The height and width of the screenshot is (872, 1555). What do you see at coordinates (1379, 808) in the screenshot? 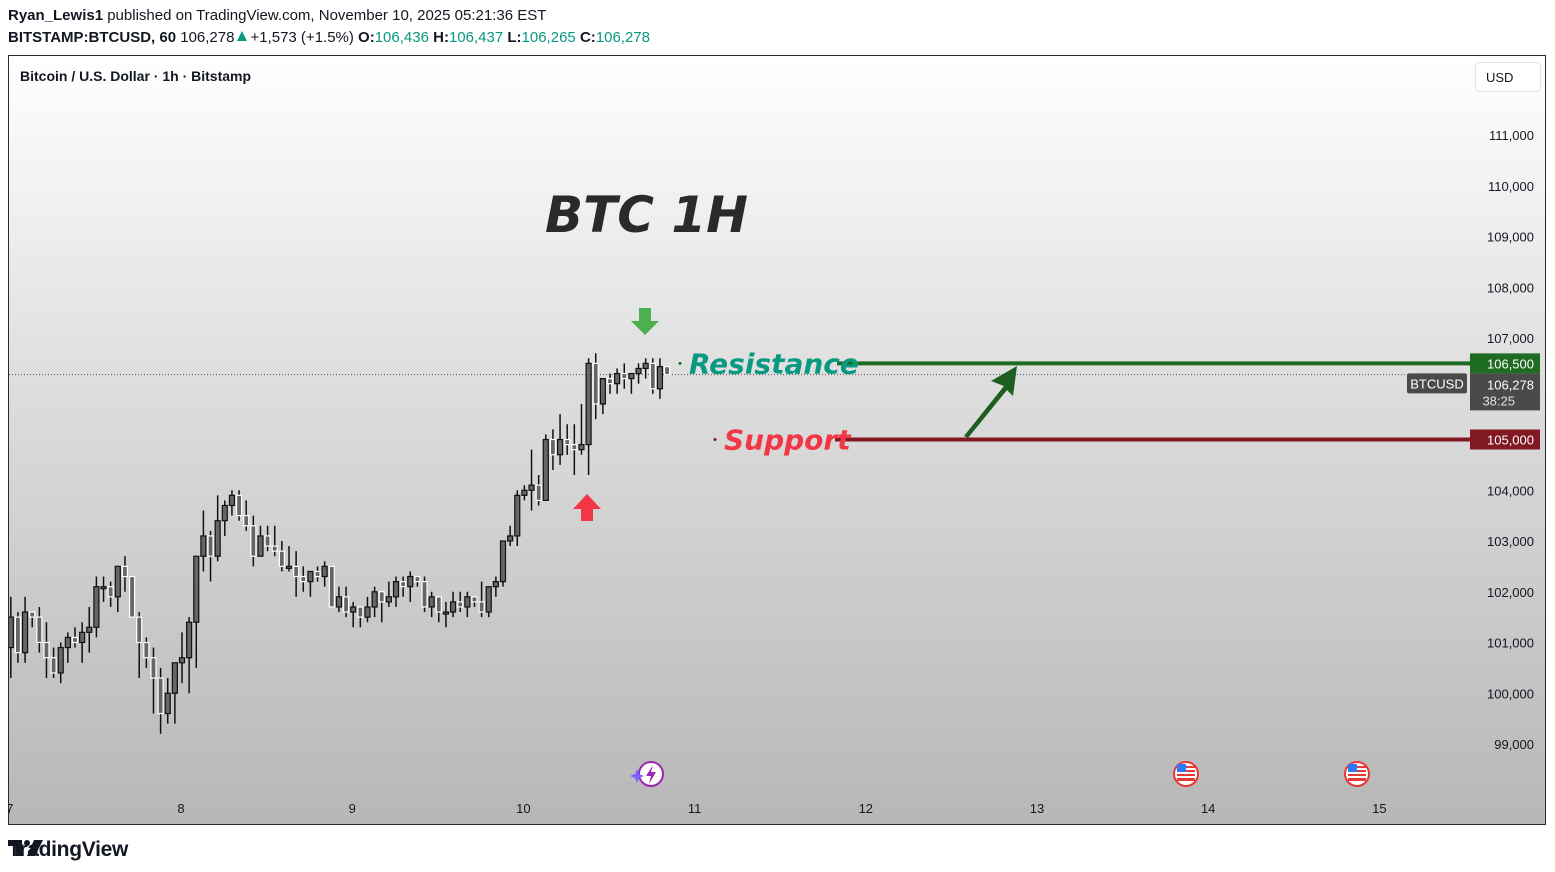
I see `x-axis-label: 15` at bounding box center [1379, 808].